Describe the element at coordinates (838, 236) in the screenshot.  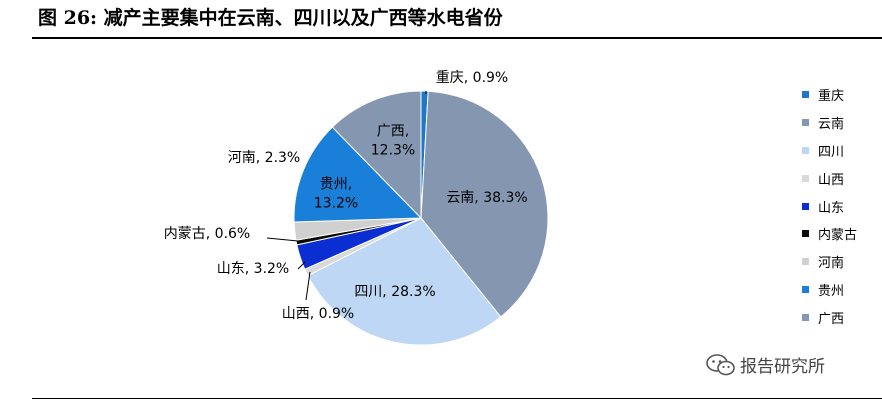
I see `legend-label: 内蒙古` at that location.